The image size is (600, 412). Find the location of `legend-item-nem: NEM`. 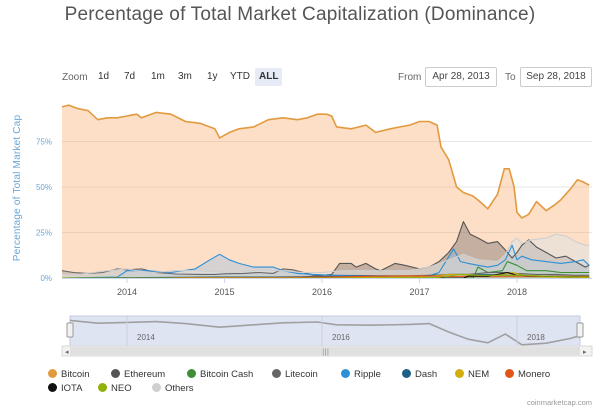

legend-item-nem: NEM is located at coordinates (472, 375).